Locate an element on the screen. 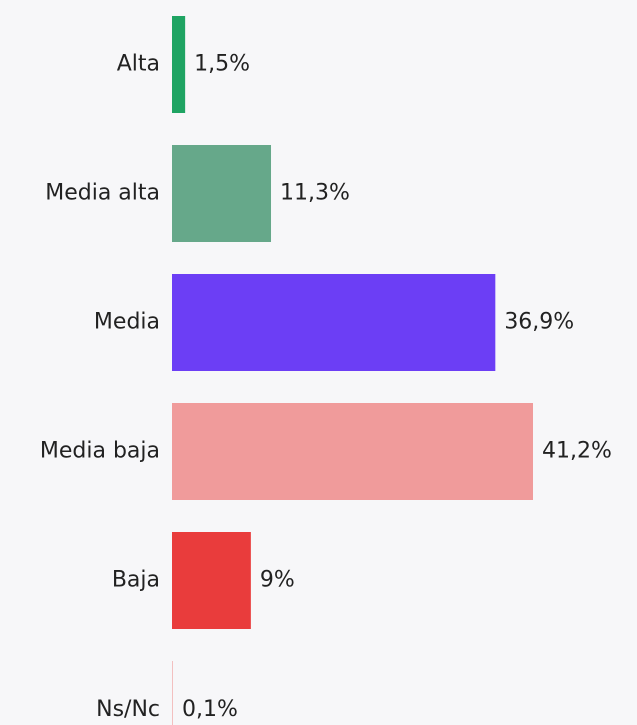 The height and width of the screenshot is (725, 637). category-label: Alta is located at coordinates (138, 64).